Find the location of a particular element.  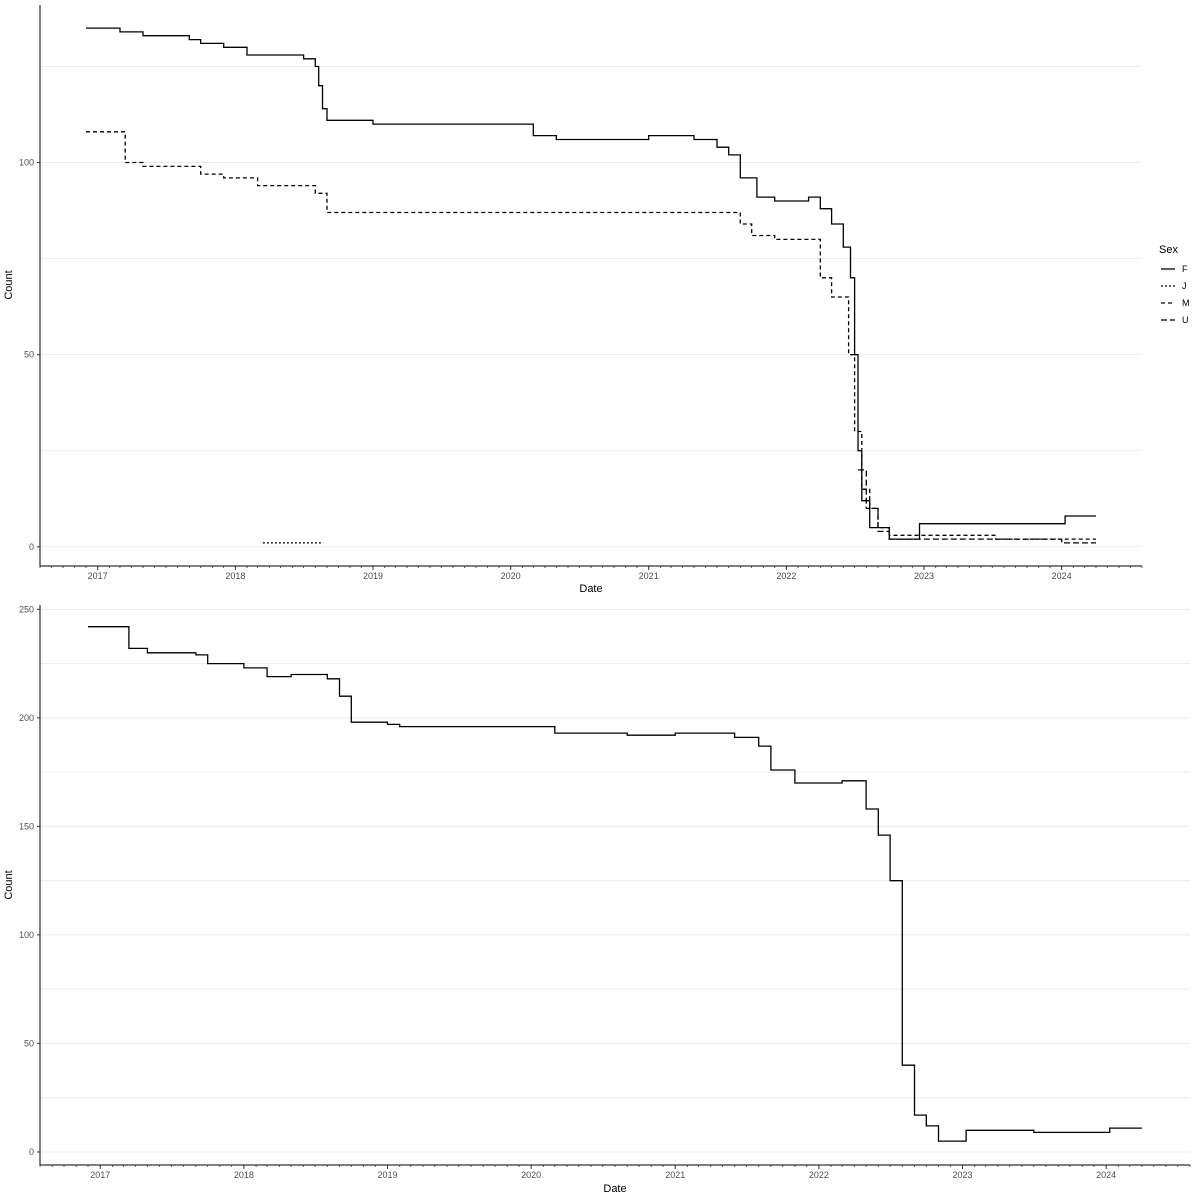

legend-label-m: M is located at coordinates (1186, 303).